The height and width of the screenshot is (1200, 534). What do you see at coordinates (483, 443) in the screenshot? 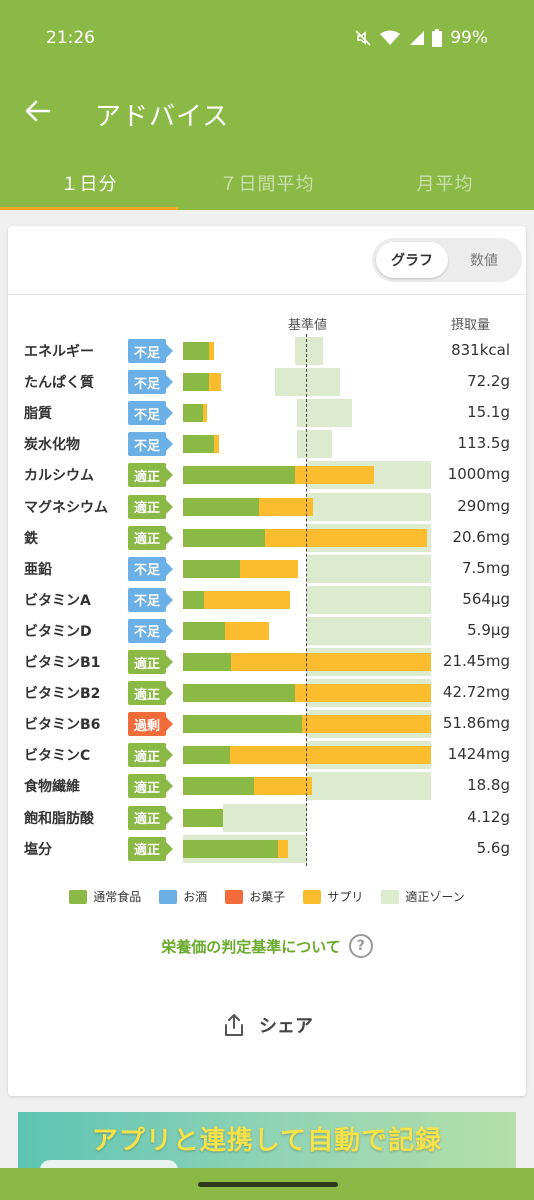
I see `intake-value: 113.5g` at bounding box center [483, 443].